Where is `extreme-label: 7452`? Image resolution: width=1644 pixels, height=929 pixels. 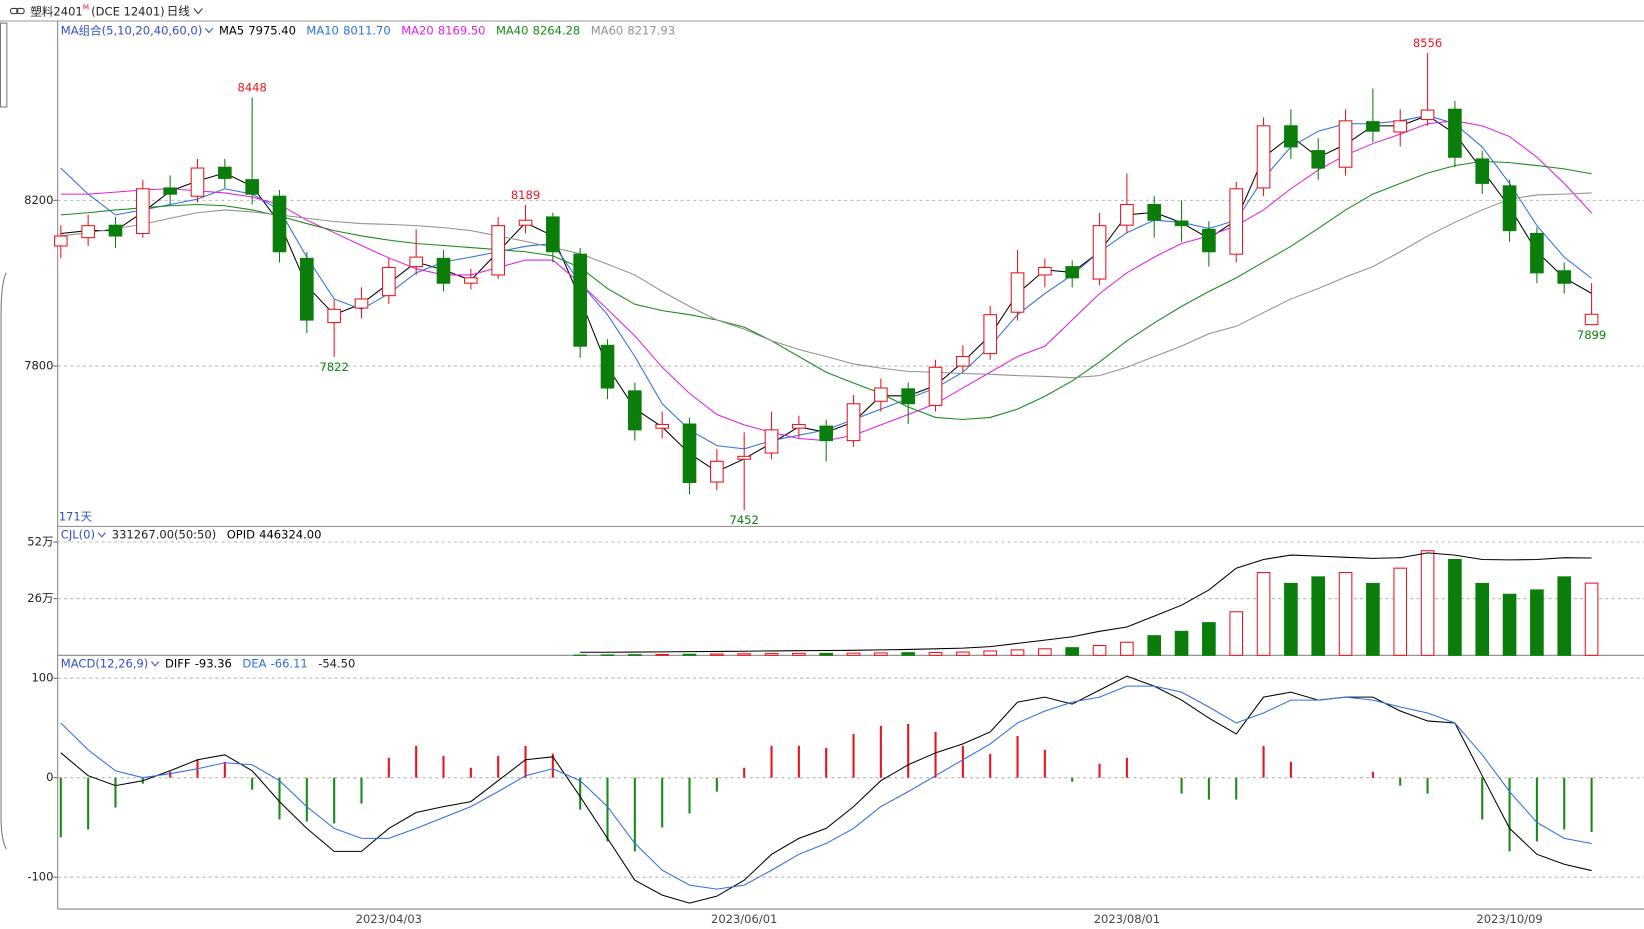 extreme-label: 7452 is located at coordinates (744, 520).